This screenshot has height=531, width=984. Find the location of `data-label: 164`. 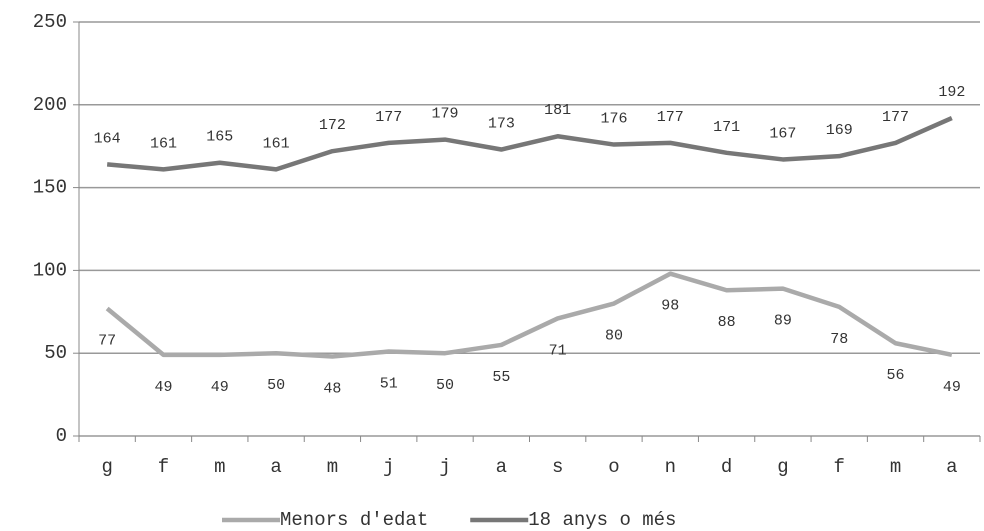

data-label: 164 is located at coordinates (107, 138).